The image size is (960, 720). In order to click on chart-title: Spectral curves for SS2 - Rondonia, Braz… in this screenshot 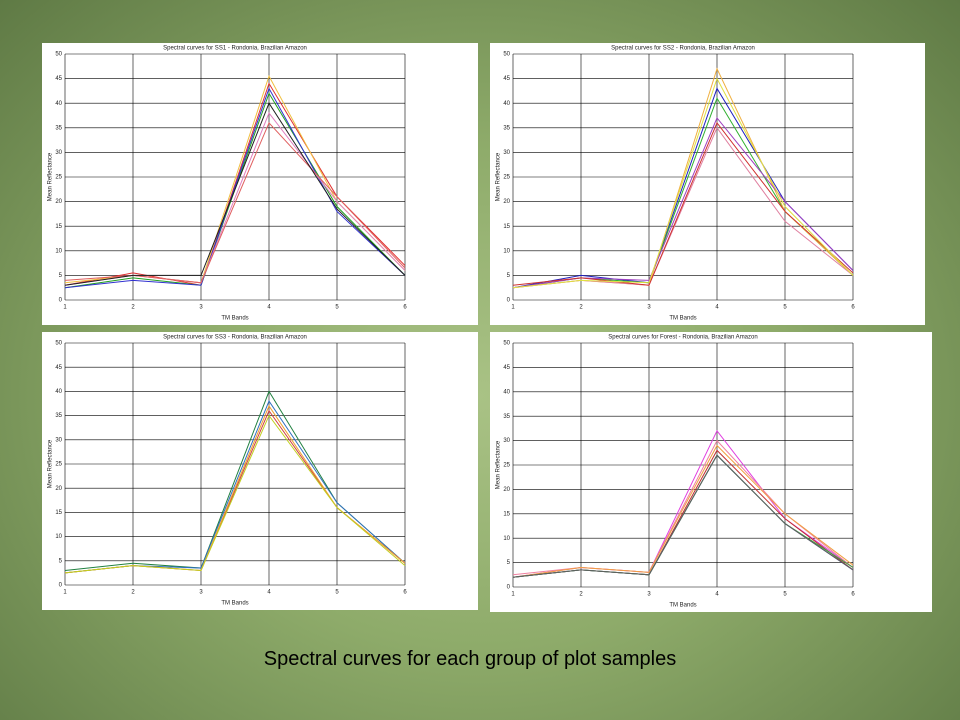, I will do `click(683, 49)`.